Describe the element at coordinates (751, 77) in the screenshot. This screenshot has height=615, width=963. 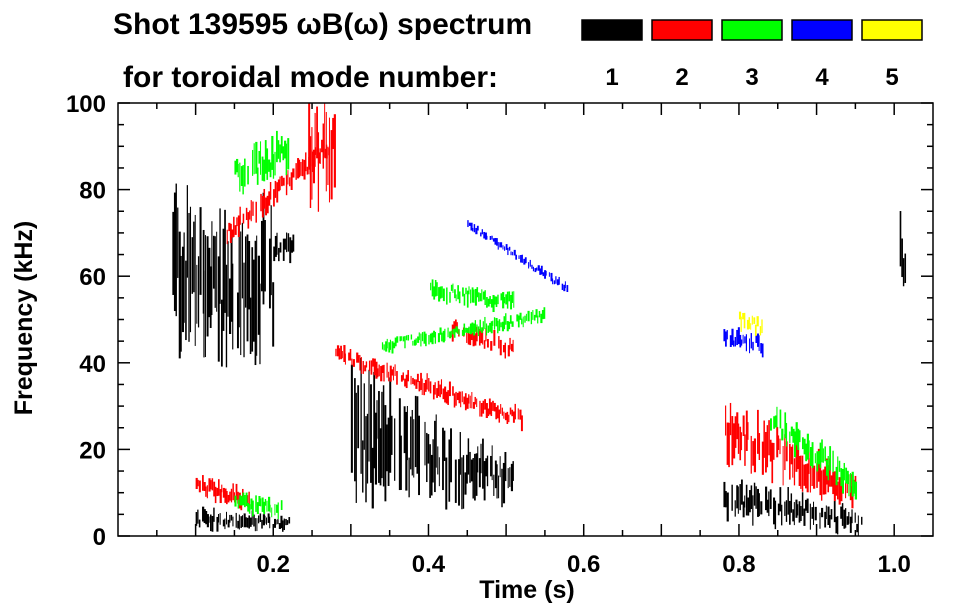
I see `legend-label-3: 3` at that location.